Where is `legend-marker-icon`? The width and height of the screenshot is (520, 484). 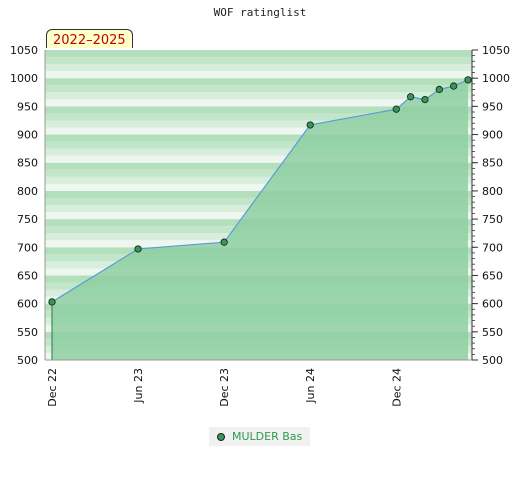
legend-marker-icon is located at coordinates (221, 436).